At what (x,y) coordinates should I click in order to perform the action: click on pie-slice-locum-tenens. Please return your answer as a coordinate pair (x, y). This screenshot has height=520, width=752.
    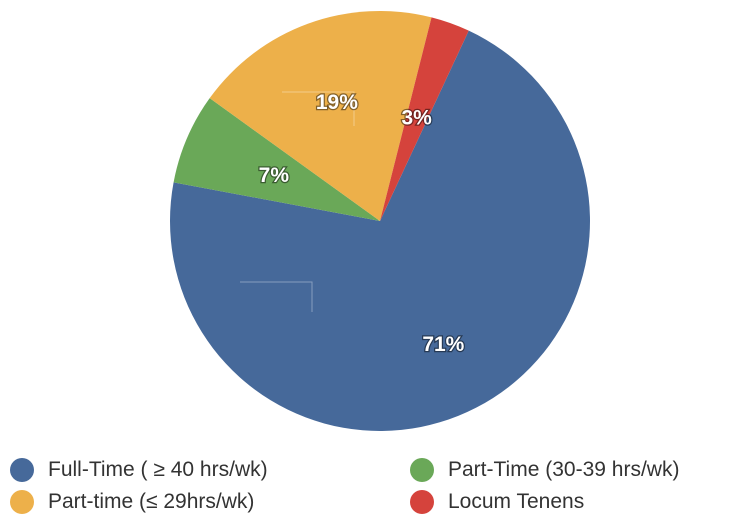
    Looking at the image, I should click on (424, 119).